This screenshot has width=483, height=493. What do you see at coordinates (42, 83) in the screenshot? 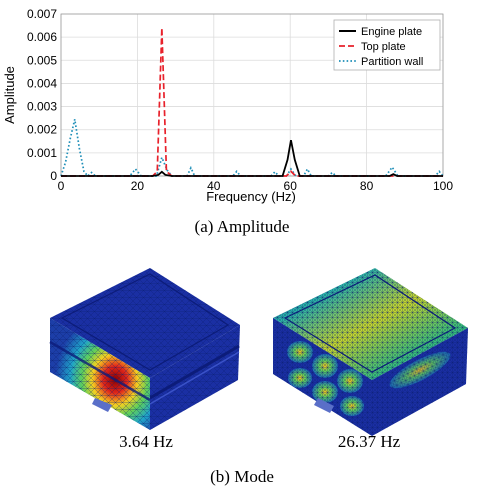
I see `y-tick-label: 0.004` at bounding box center [42, 83].